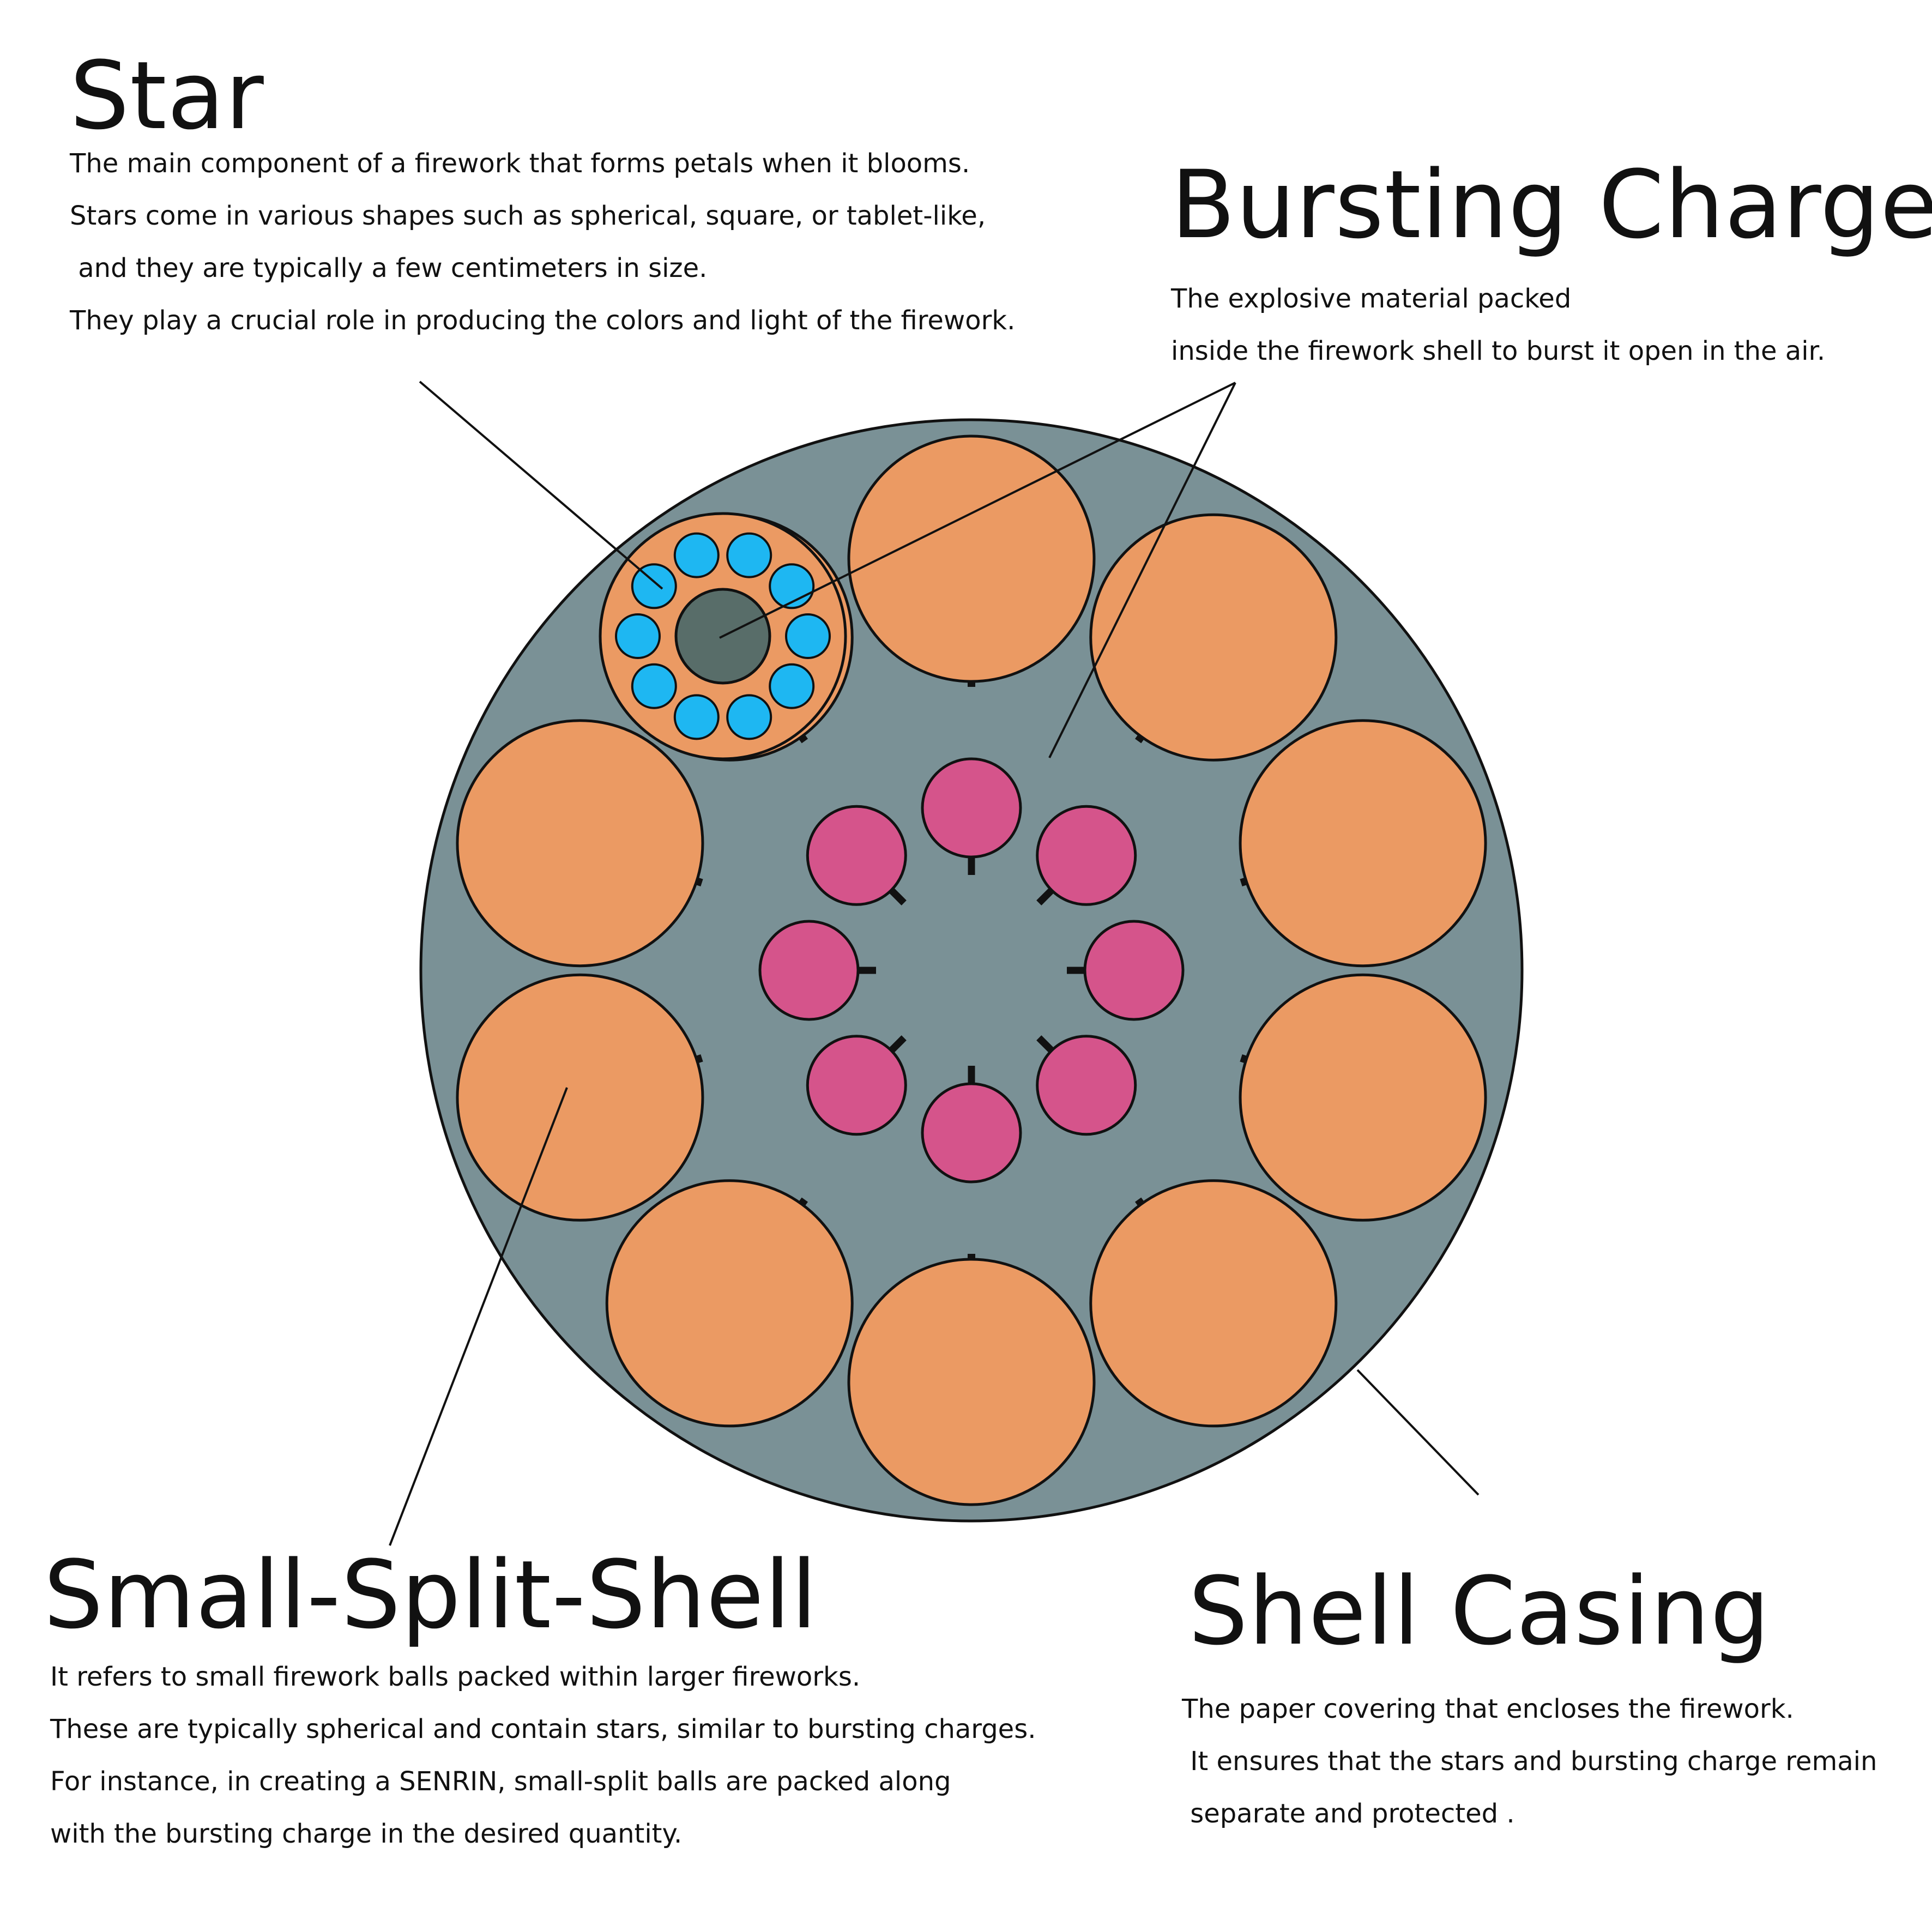 The width and height of the screenshot is (1932, 1932). I want to click on shell-casing-title: Shell Casing, so click(1479, 1611).